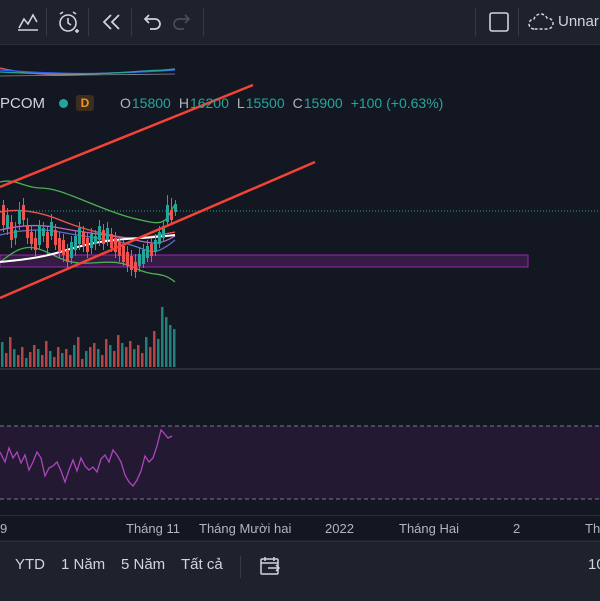  Describe the element at coordinates (300, 22) in the screenshot. I see `top-toolbar: Unnar` at that location.